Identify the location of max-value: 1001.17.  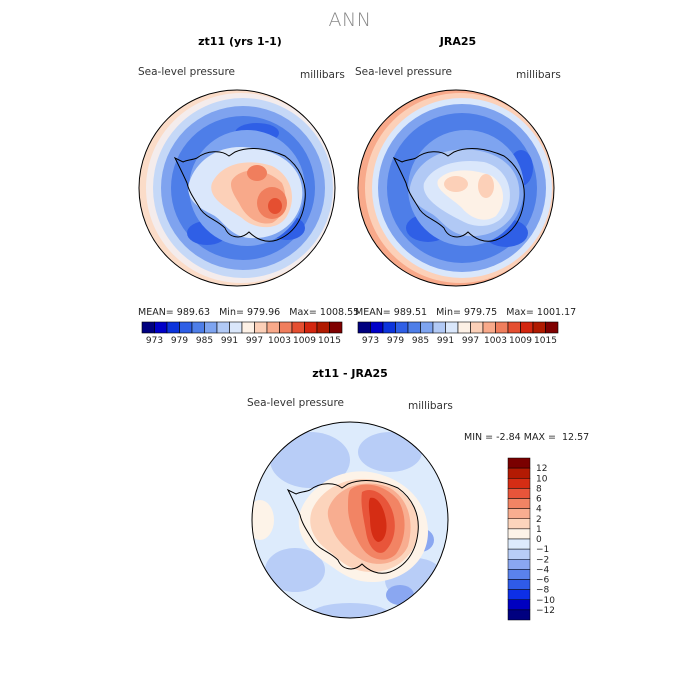
(556, 312).